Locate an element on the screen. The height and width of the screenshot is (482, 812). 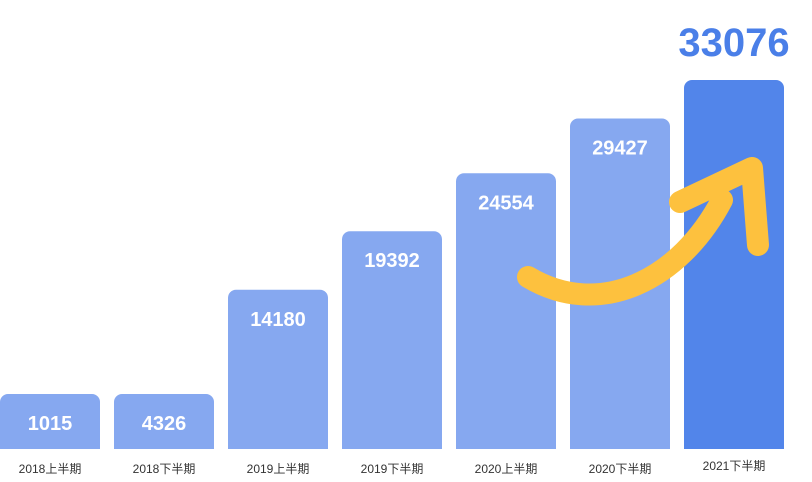
tick-label-2020上半期: 2020上半期 is located at coordinates (506, 469).